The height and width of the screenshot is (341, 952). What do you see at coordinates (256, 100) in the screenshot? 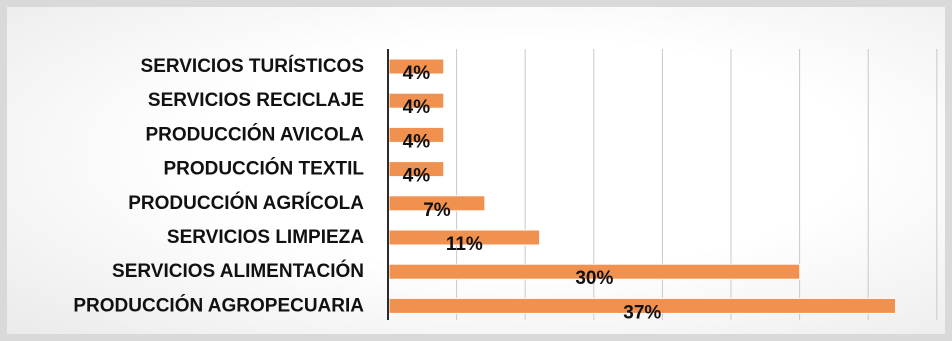
I see `category-label: SERVICIOS RECICLAJE` at bounding box center [256, 100].